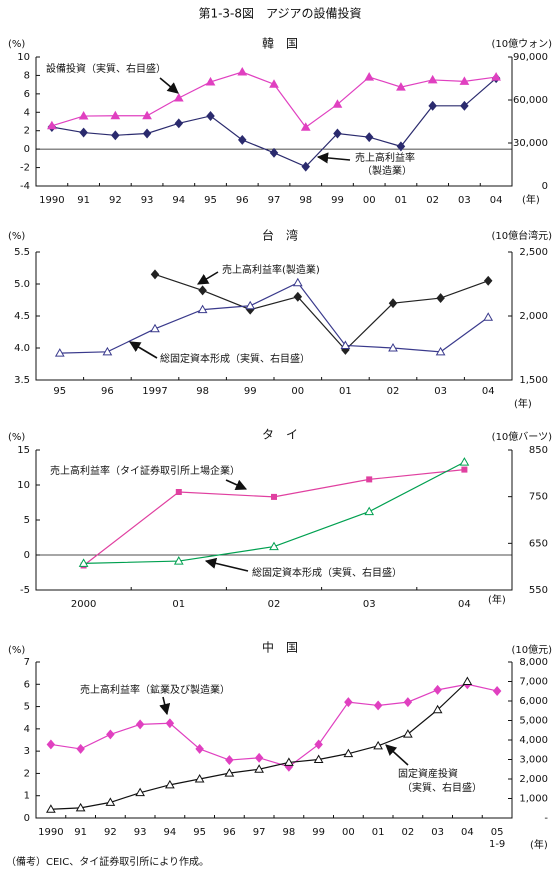  What do you see at coordinates (27, 684) in the screenshot?
I see `y-tick-label: 6` at bounding box center [27, 684].